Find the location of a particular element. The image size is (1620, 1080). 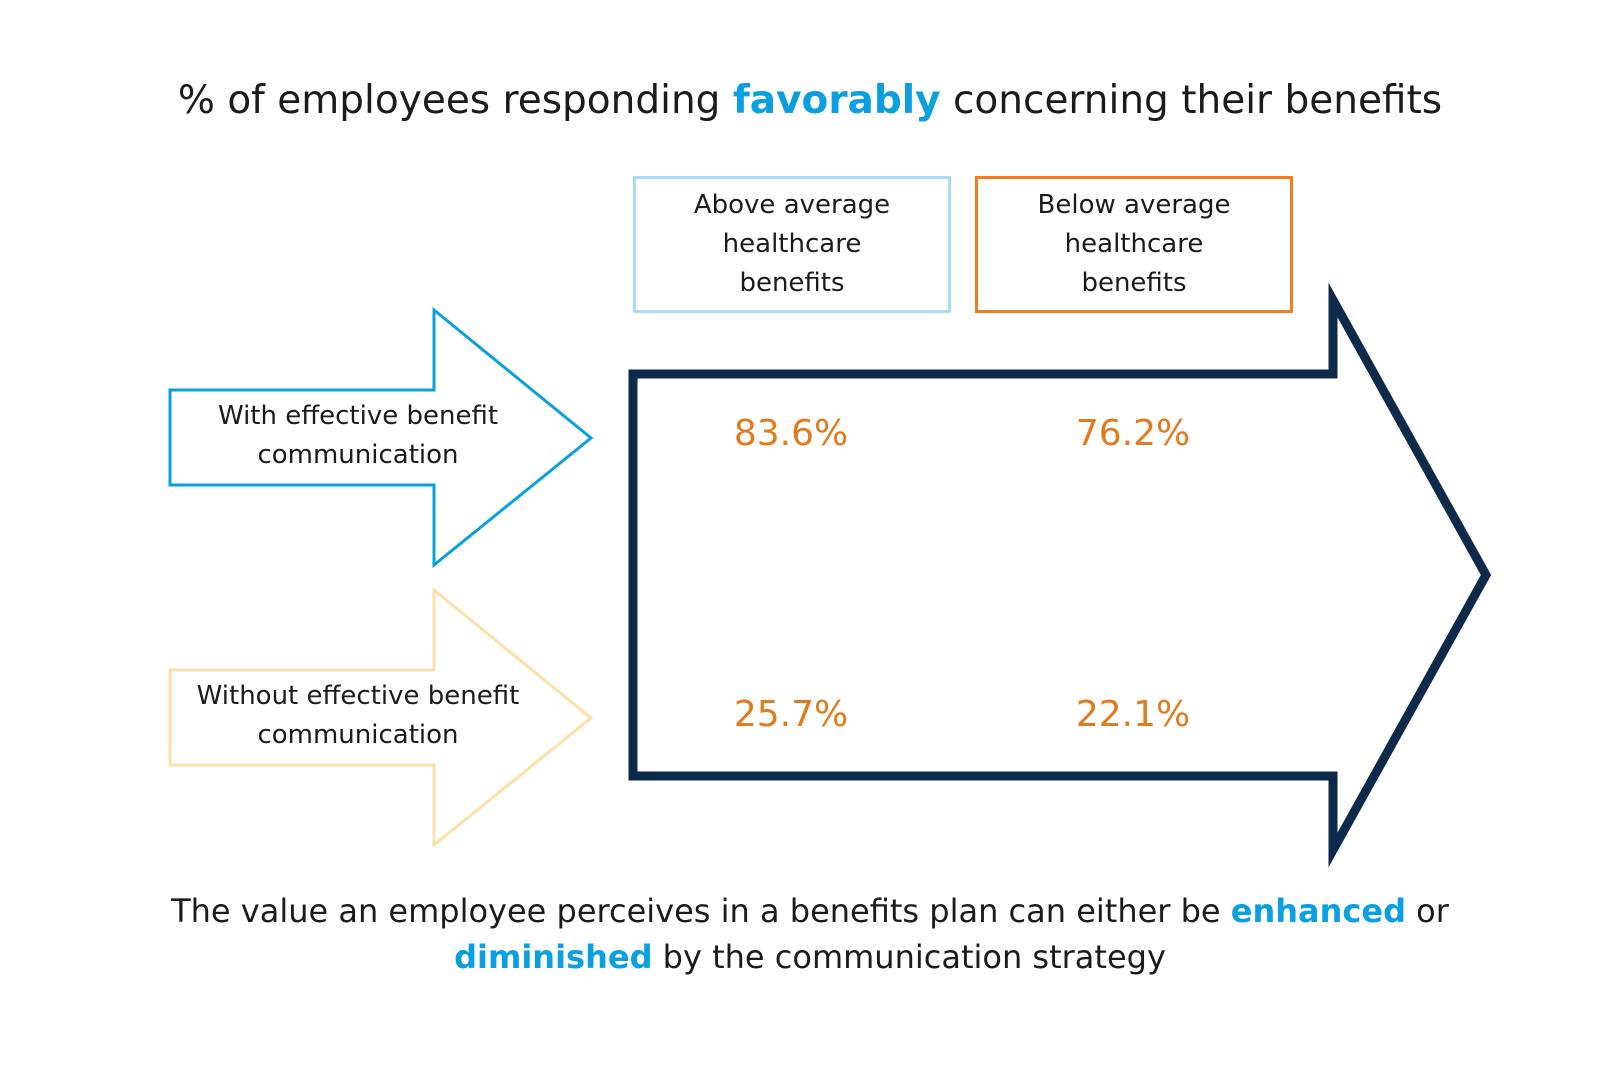

column-header-below-average: Below average healthcare benefits is located at coordinates (1134, 244).